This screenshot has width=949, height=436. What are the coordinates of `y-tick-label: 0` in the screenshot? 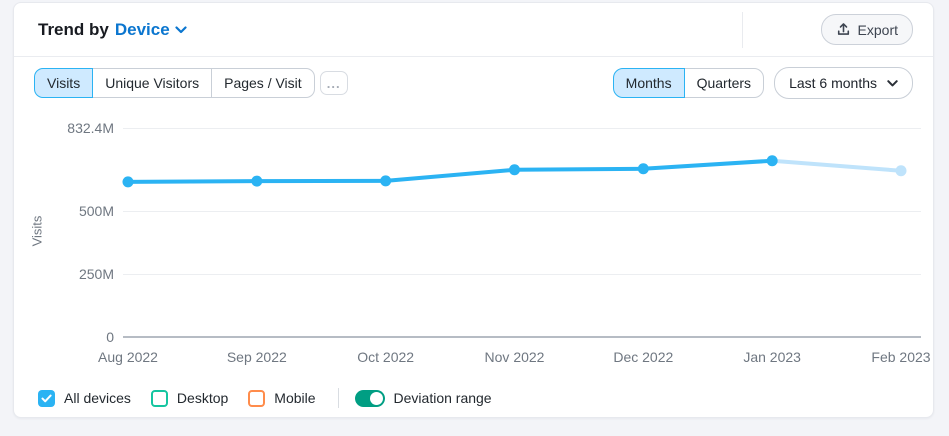 It's located at (110, 337).